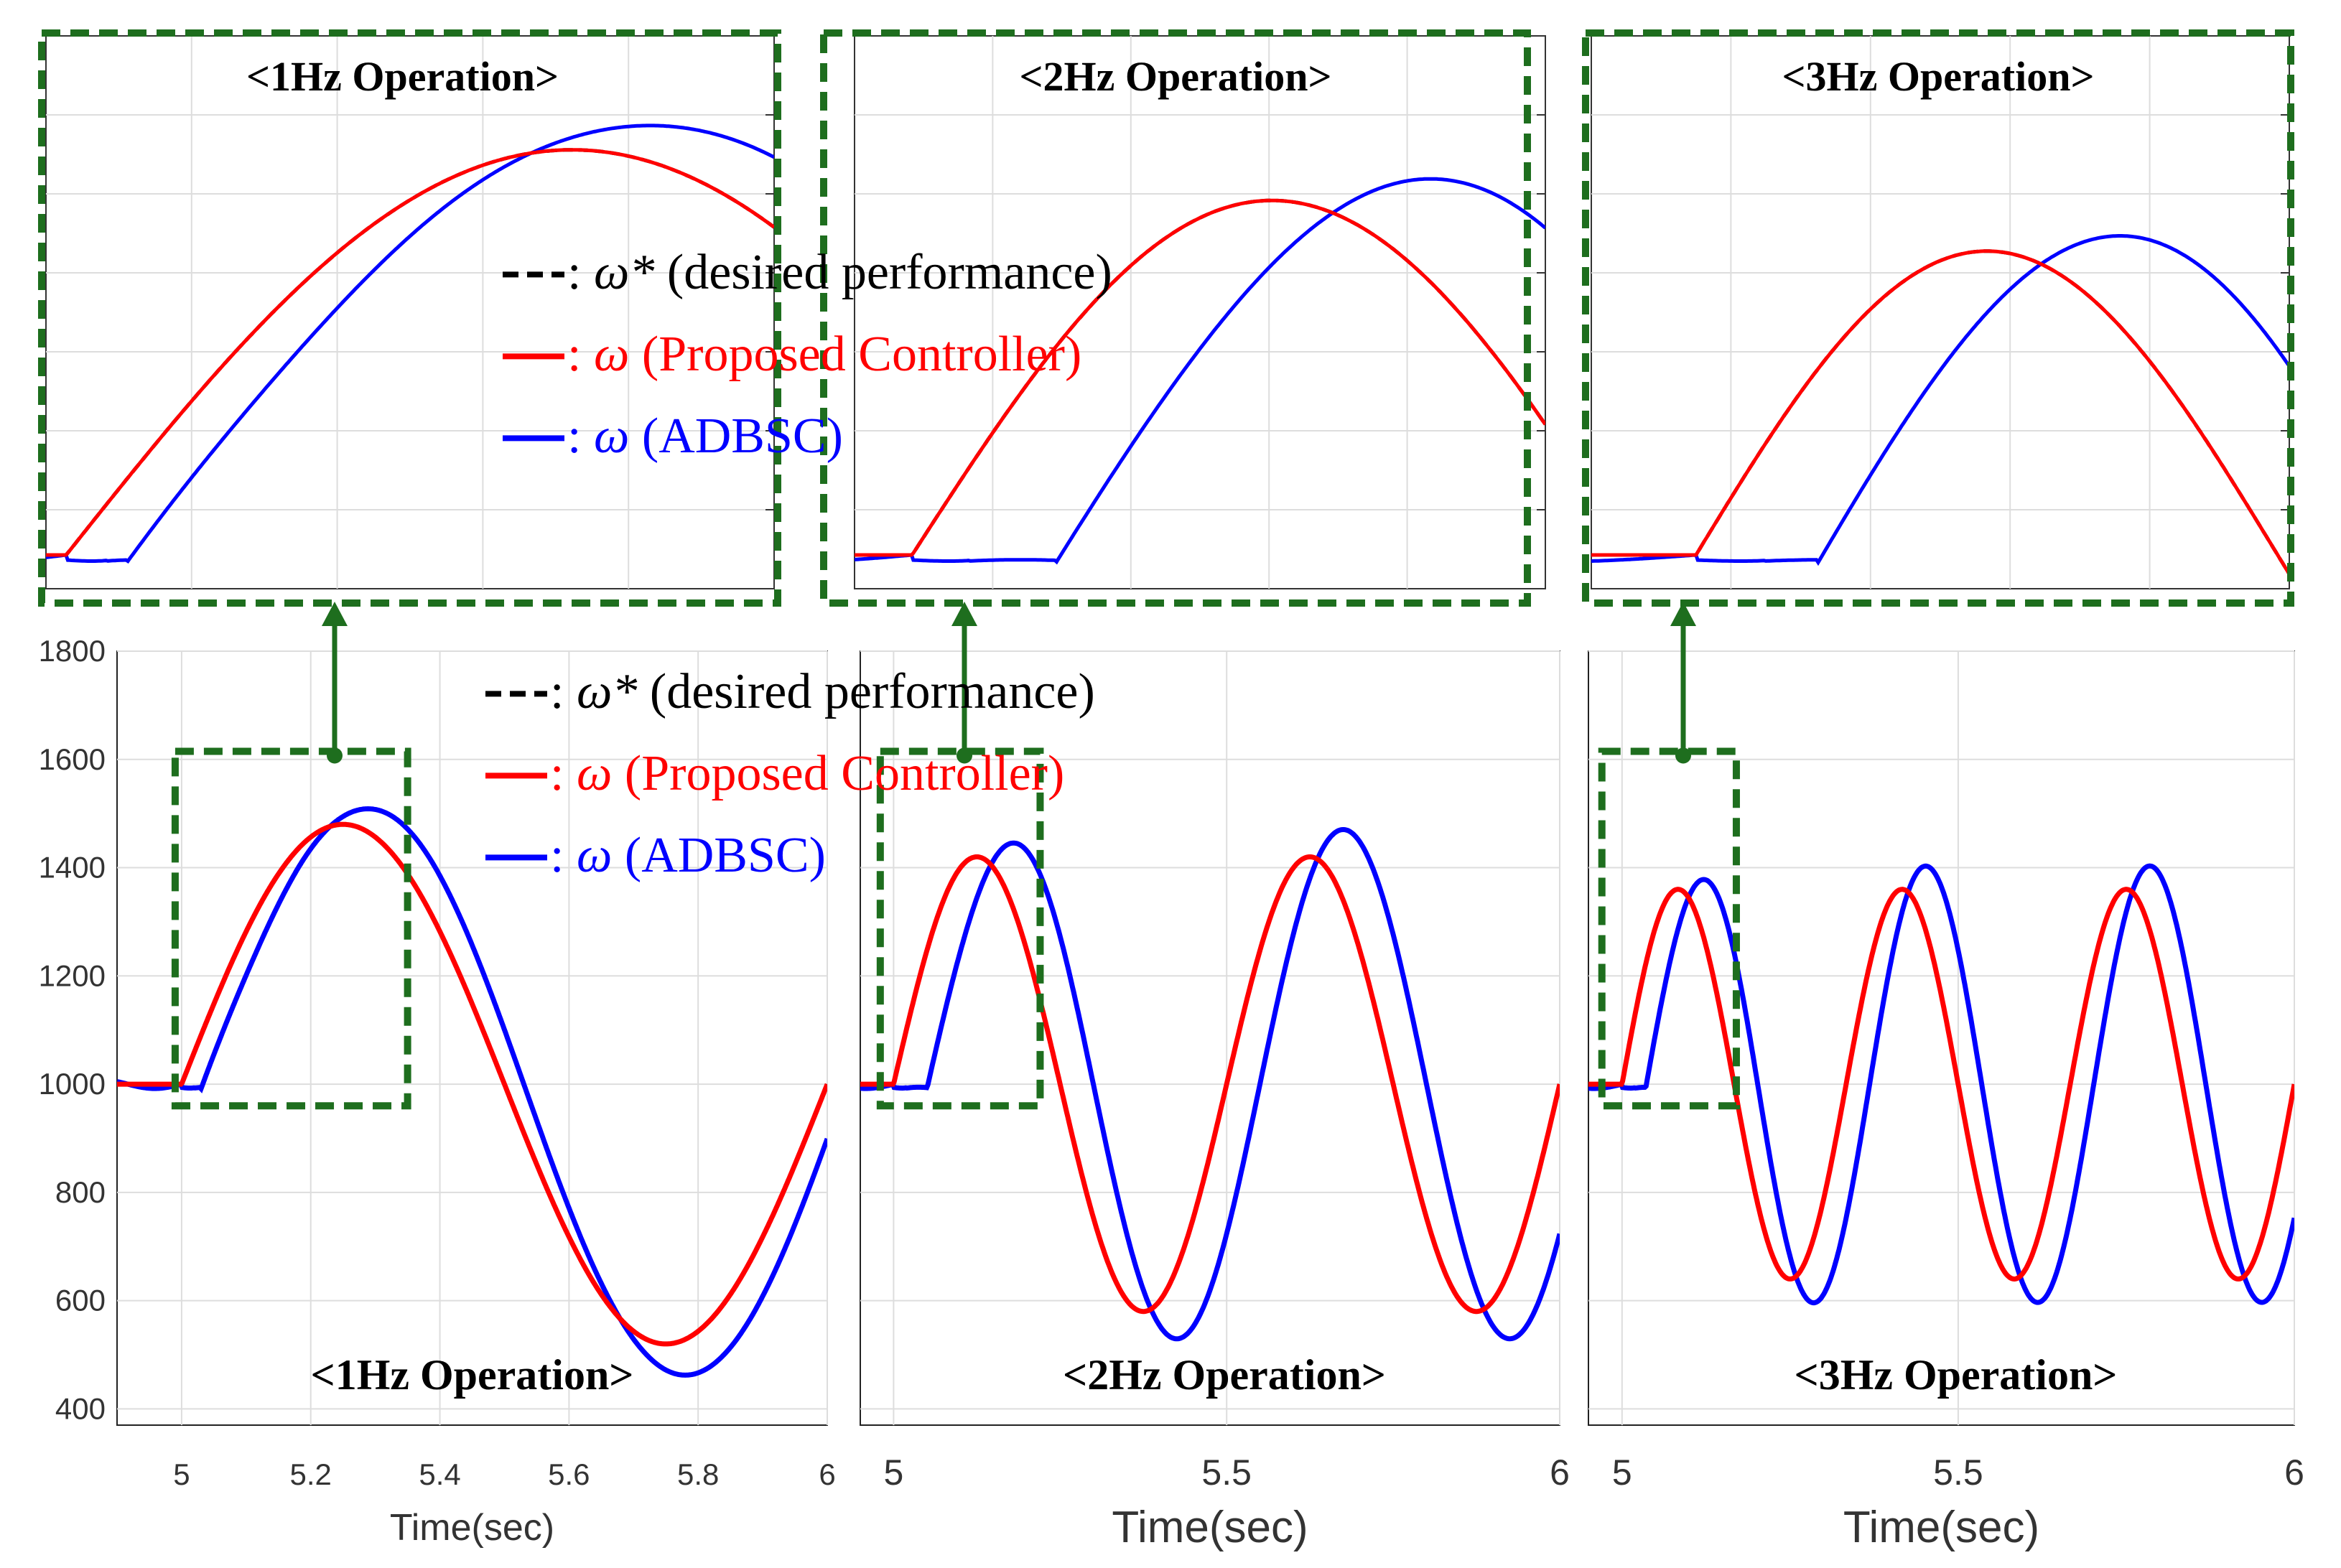 The height and width of the screenshot is (1568, 2341). Describe the element at coordinates (80, 1408) in the screenshot. I see `y-tick-label: 400` at that location.